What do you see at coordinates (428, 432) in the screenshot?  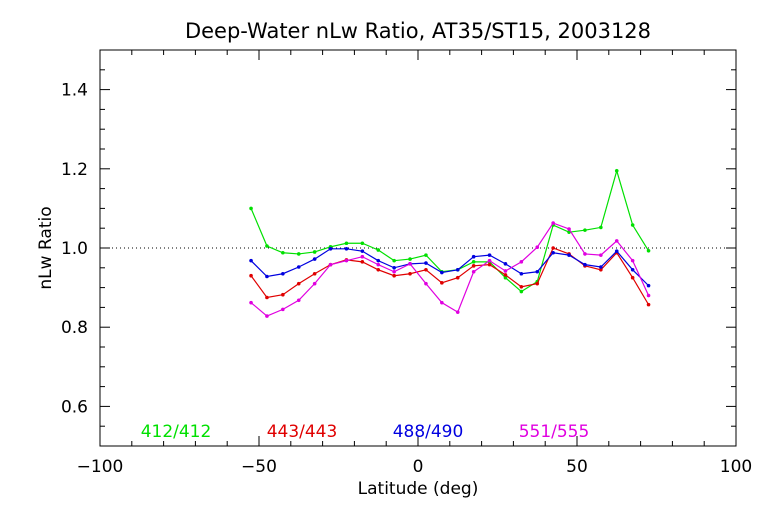 I see `legend-entry: 488/490` at bounding box center [428, 432].